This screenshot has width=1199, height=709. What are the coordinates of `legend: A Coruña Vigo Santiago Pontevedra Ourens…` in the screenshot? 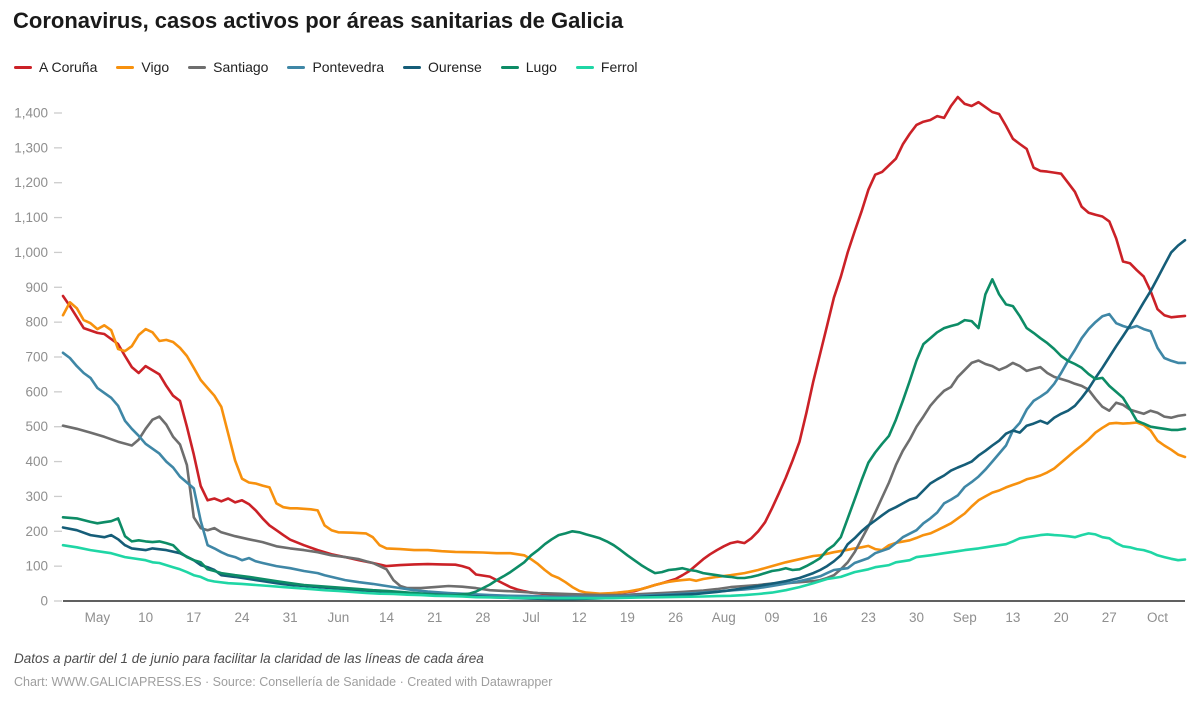 It's located at (325, 67).